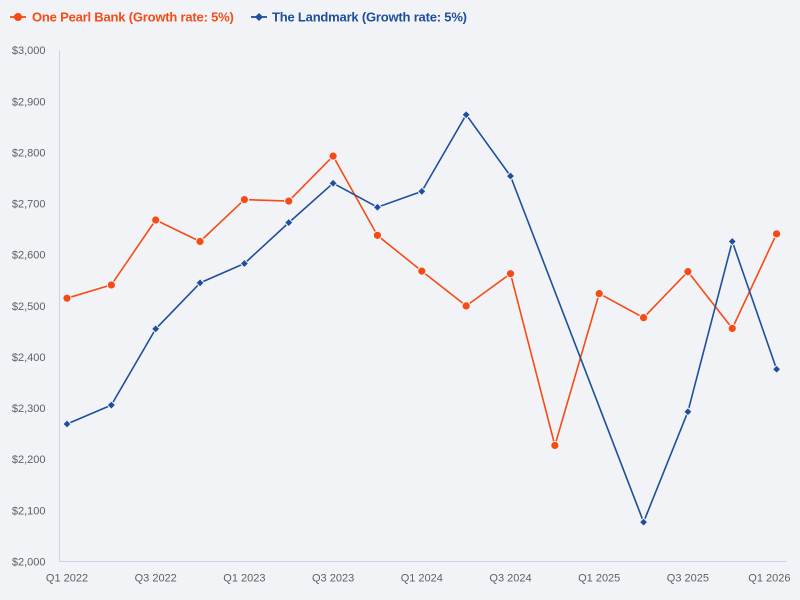  I want to click on x-tick-label: Q3 2022, so click(156, 579).